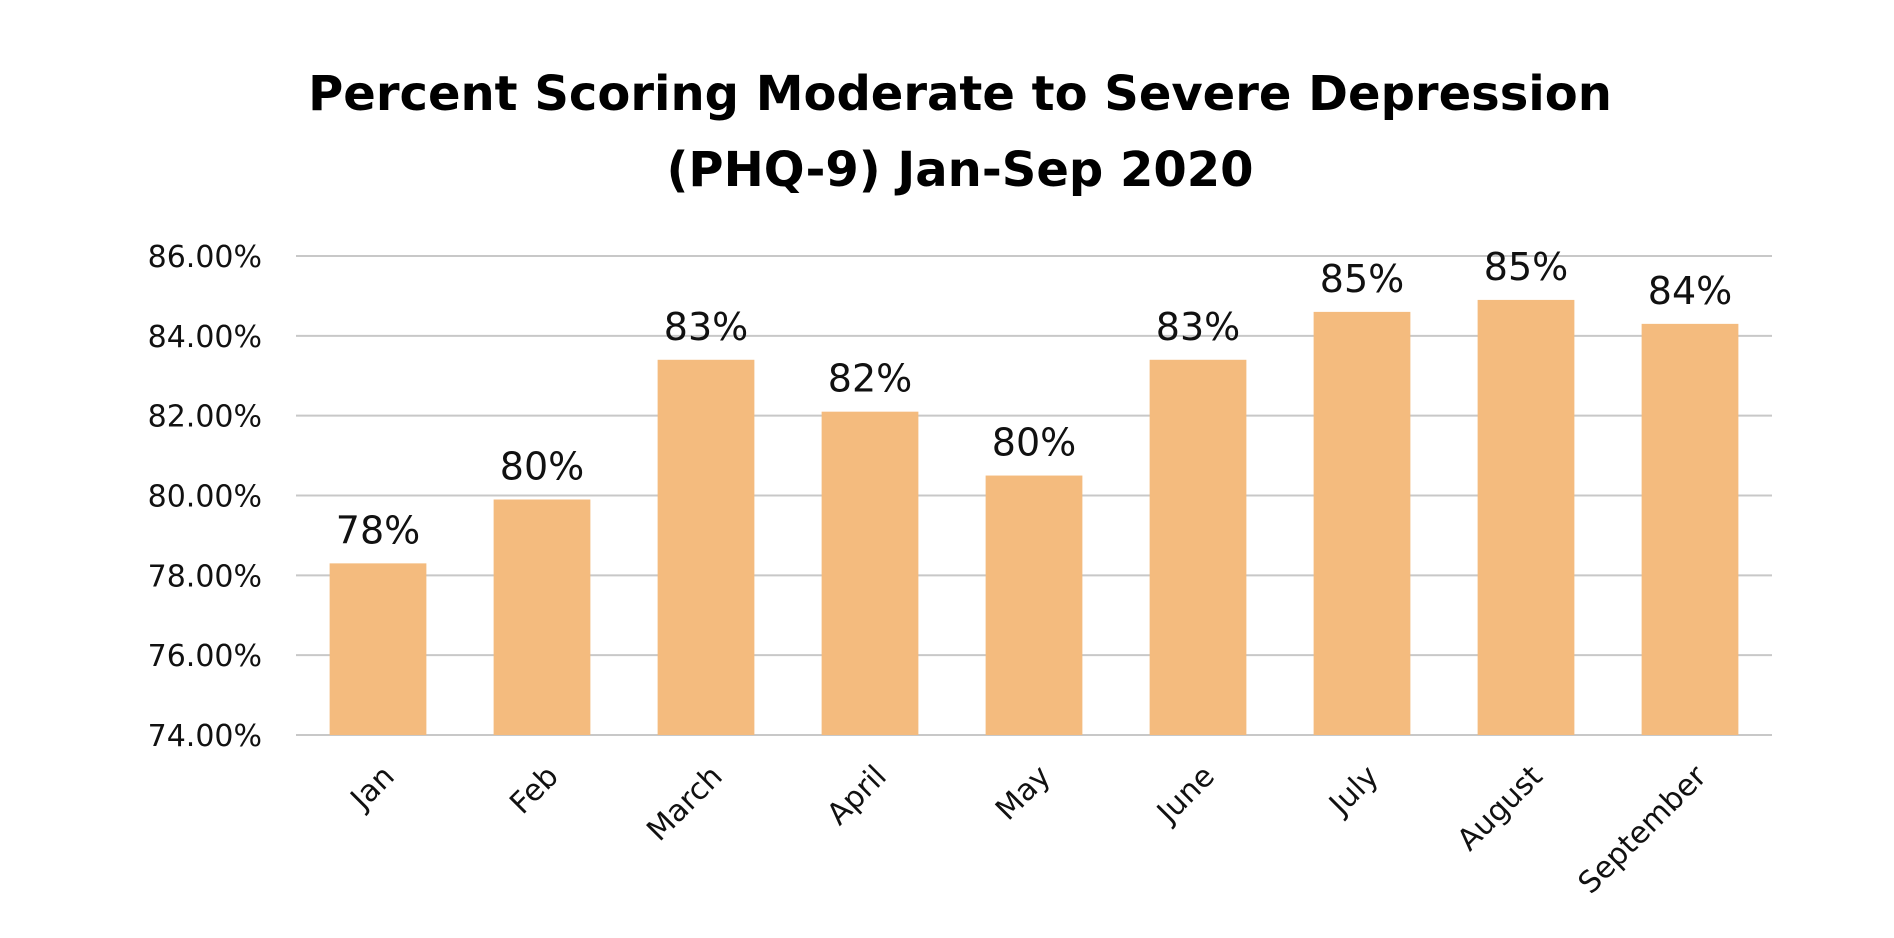 This screenshot has height=938, width=1894. I want to click on x-category-label: September, so click(1643, 829).